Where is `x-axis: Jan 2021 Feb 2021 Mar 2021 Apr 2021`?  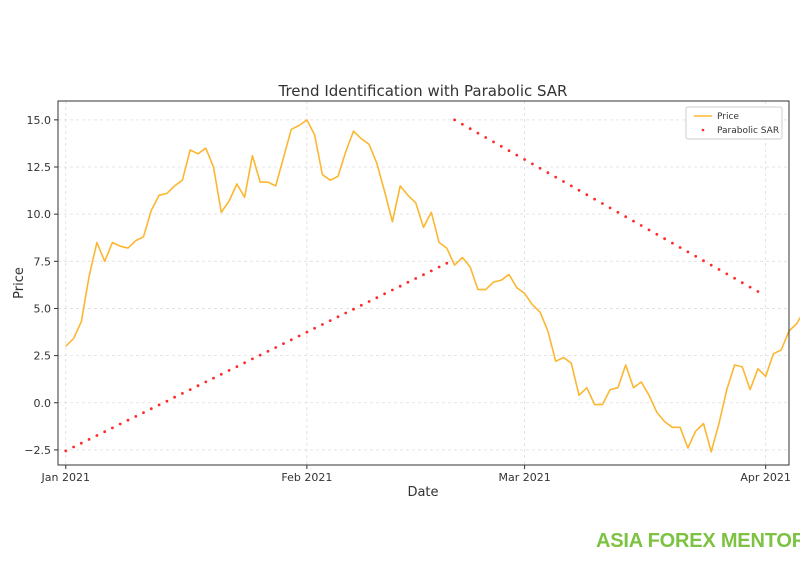 x-axis: Jan 2021 Feb 2021 Mar 2021 Apr 2021 is located at coordinates (416, 474).